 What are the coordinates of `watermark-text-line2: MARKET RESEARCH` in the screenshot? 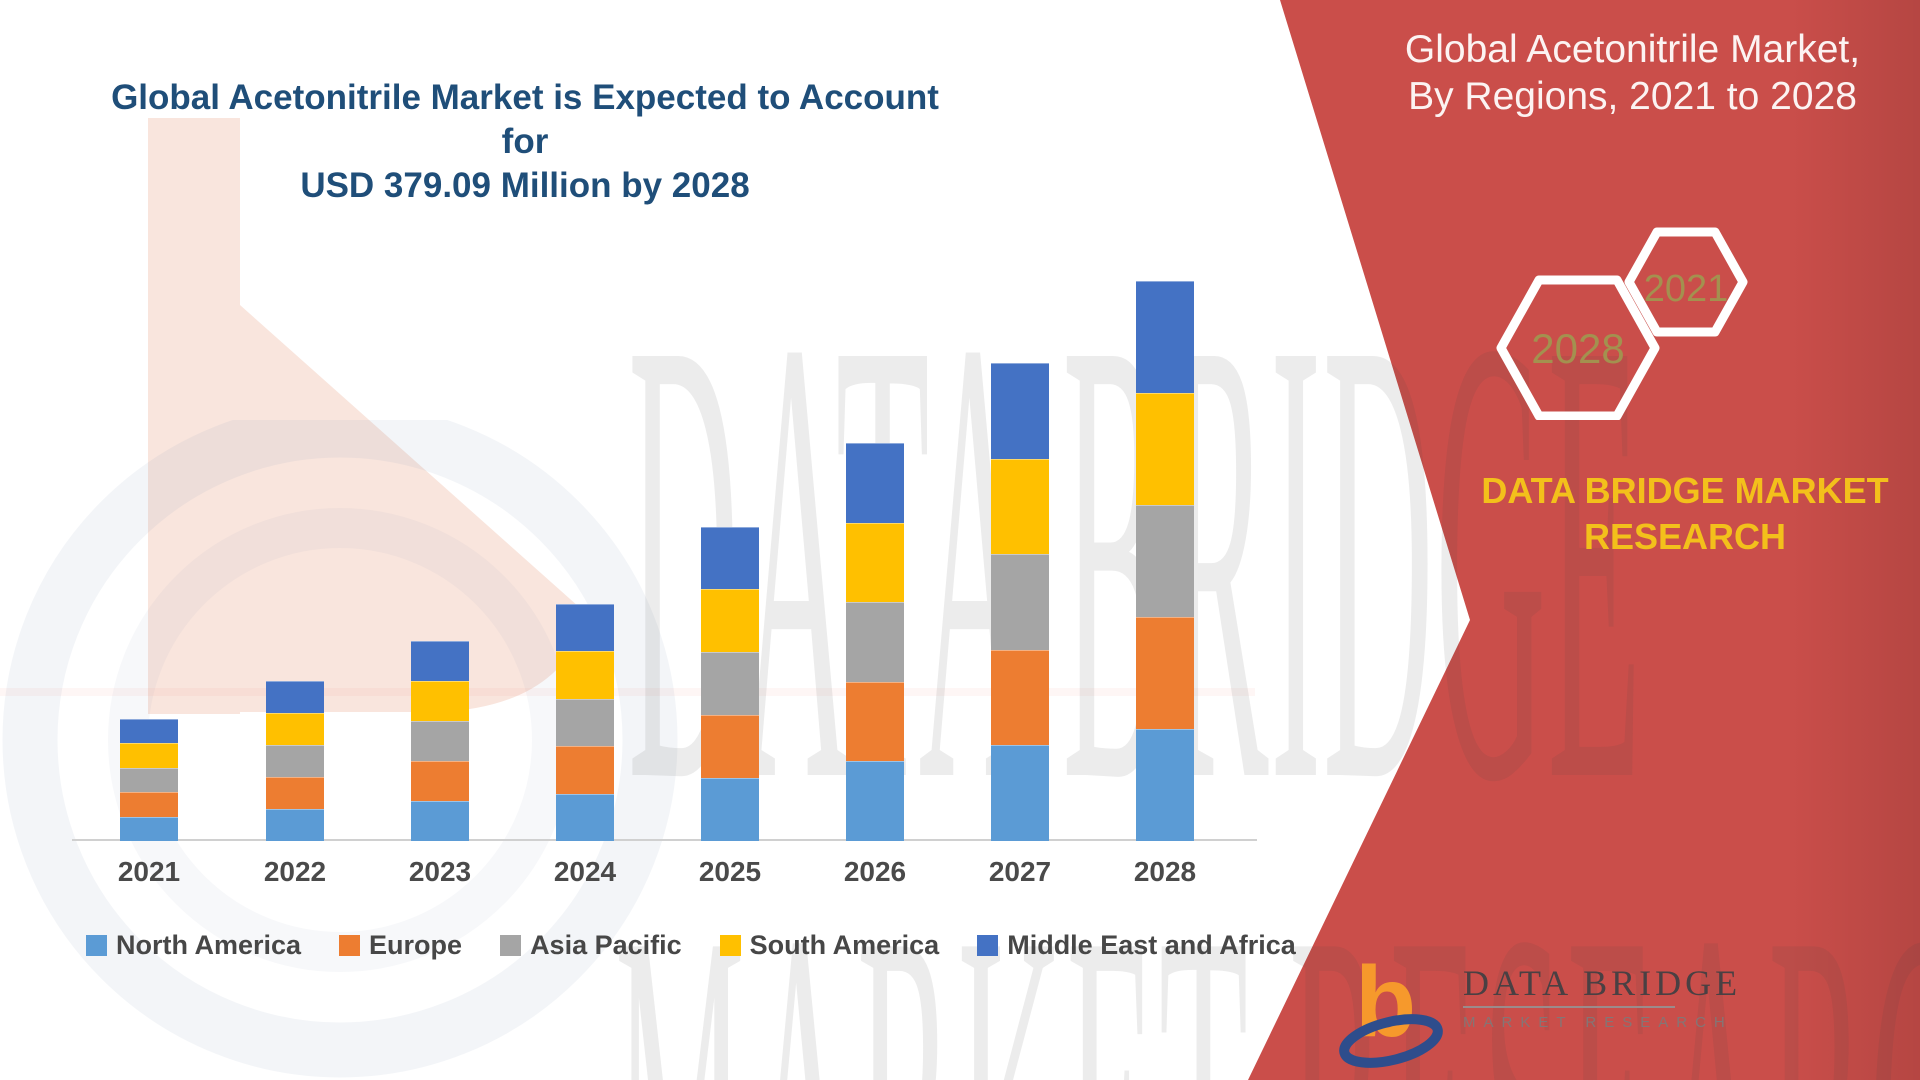 It's located at (1267, 962).